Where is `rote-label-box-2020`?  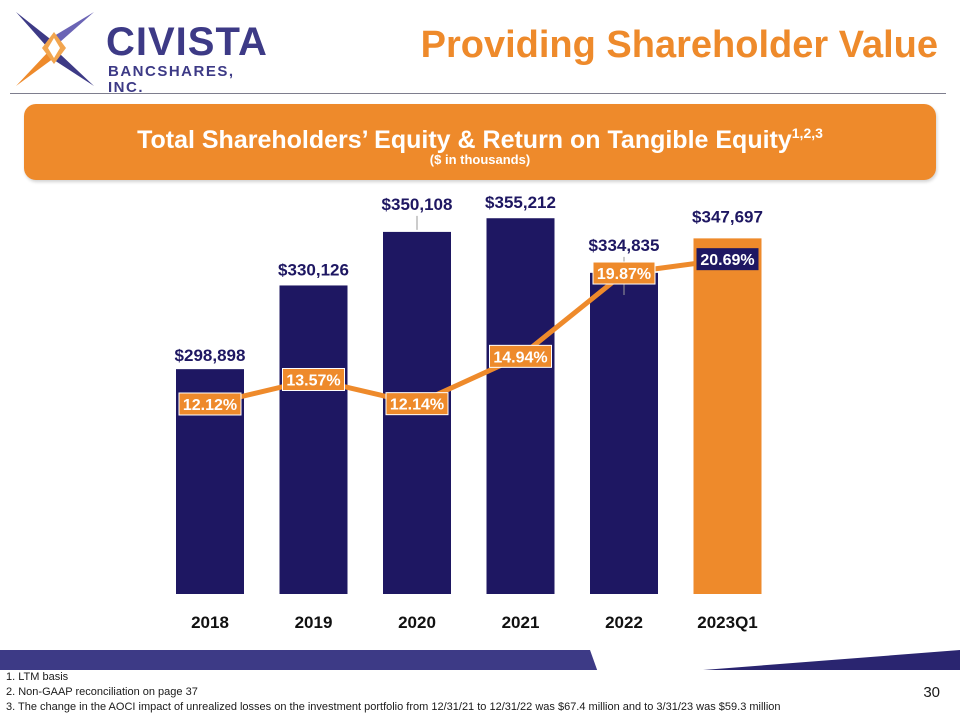 rote-label-box-2020 is located at coordinates (417, 404).